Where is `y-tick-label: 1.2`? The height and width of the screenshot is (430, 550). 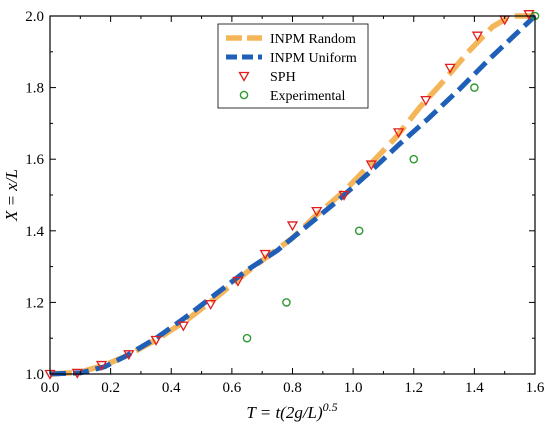 y-tick-label: 1.2 is located at coordinates (34, 303).